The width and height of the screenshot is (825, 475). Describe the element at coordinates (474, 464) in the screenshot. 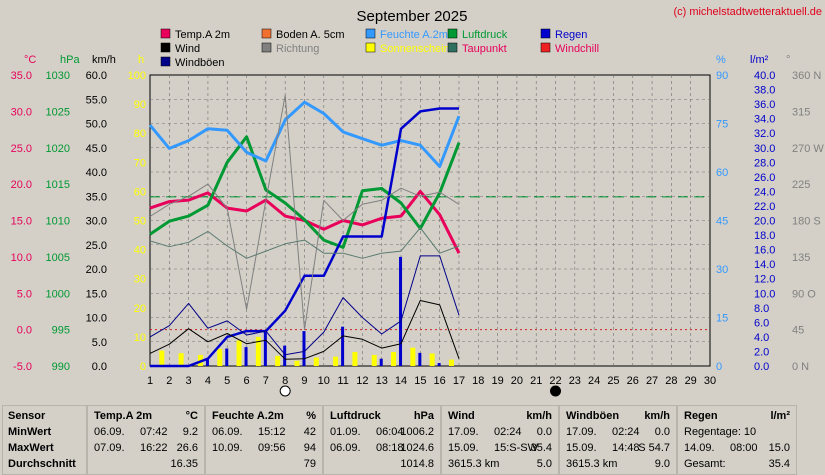

I see `stats-distance: 3615.3 km` at that location.